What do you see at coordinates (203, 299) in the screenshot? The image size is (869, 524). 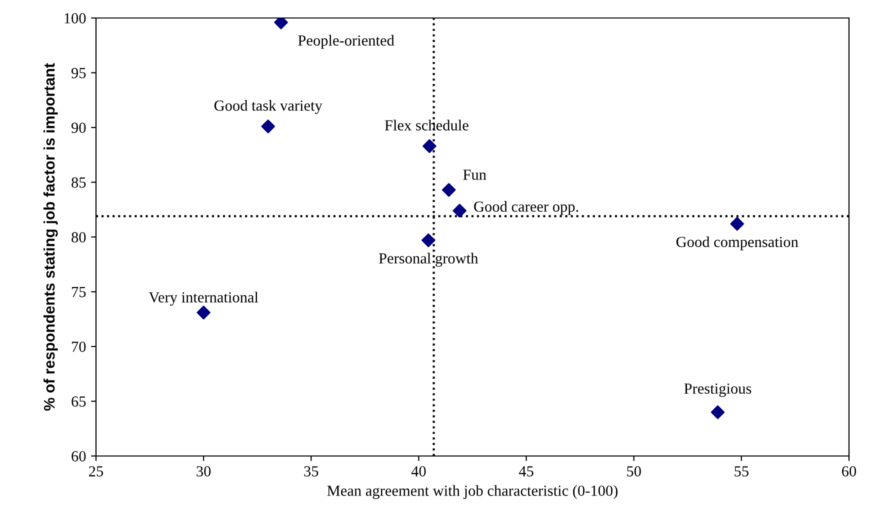 I see `annotation: Very international` at bounding box center [203, 299].